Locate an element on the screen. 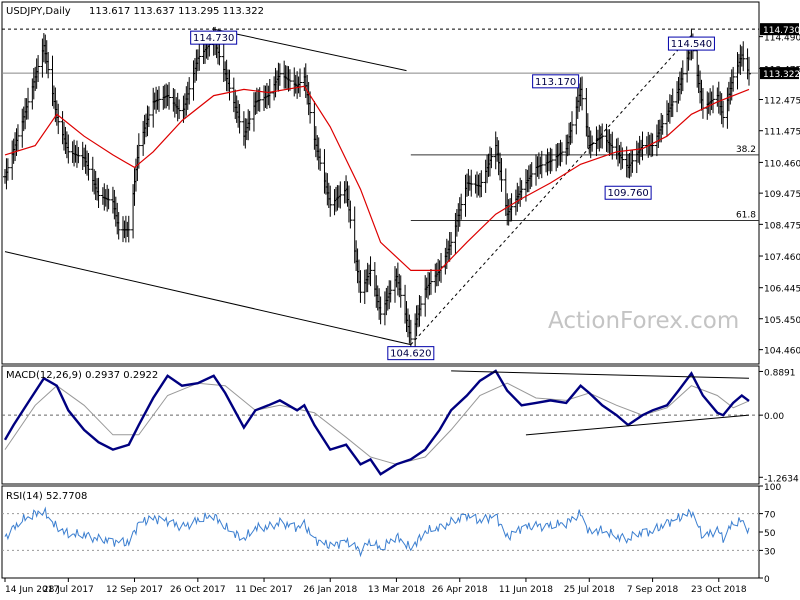  x-axis-label: 23 Oct 2018 is located at coordinates (719, 590).